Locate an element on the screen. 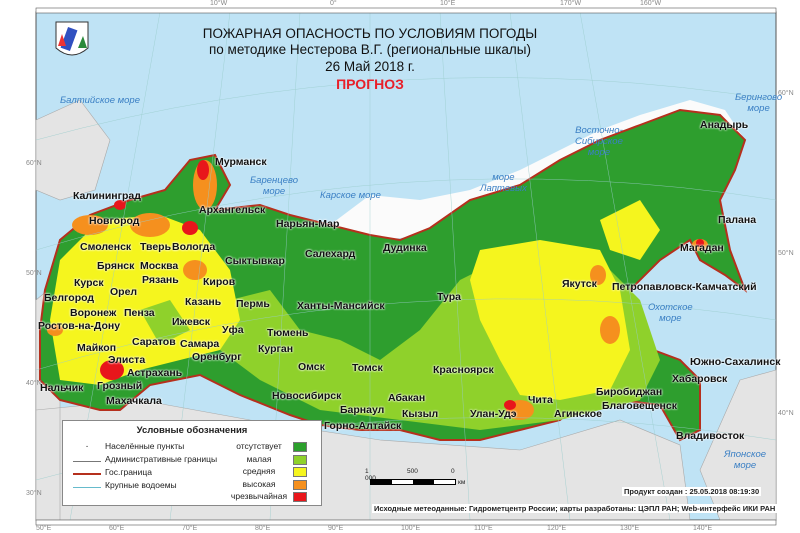 Image resolution: width=800 pixels, height=533 pixels. city-label: Курск is located at coordinates (89, 283).